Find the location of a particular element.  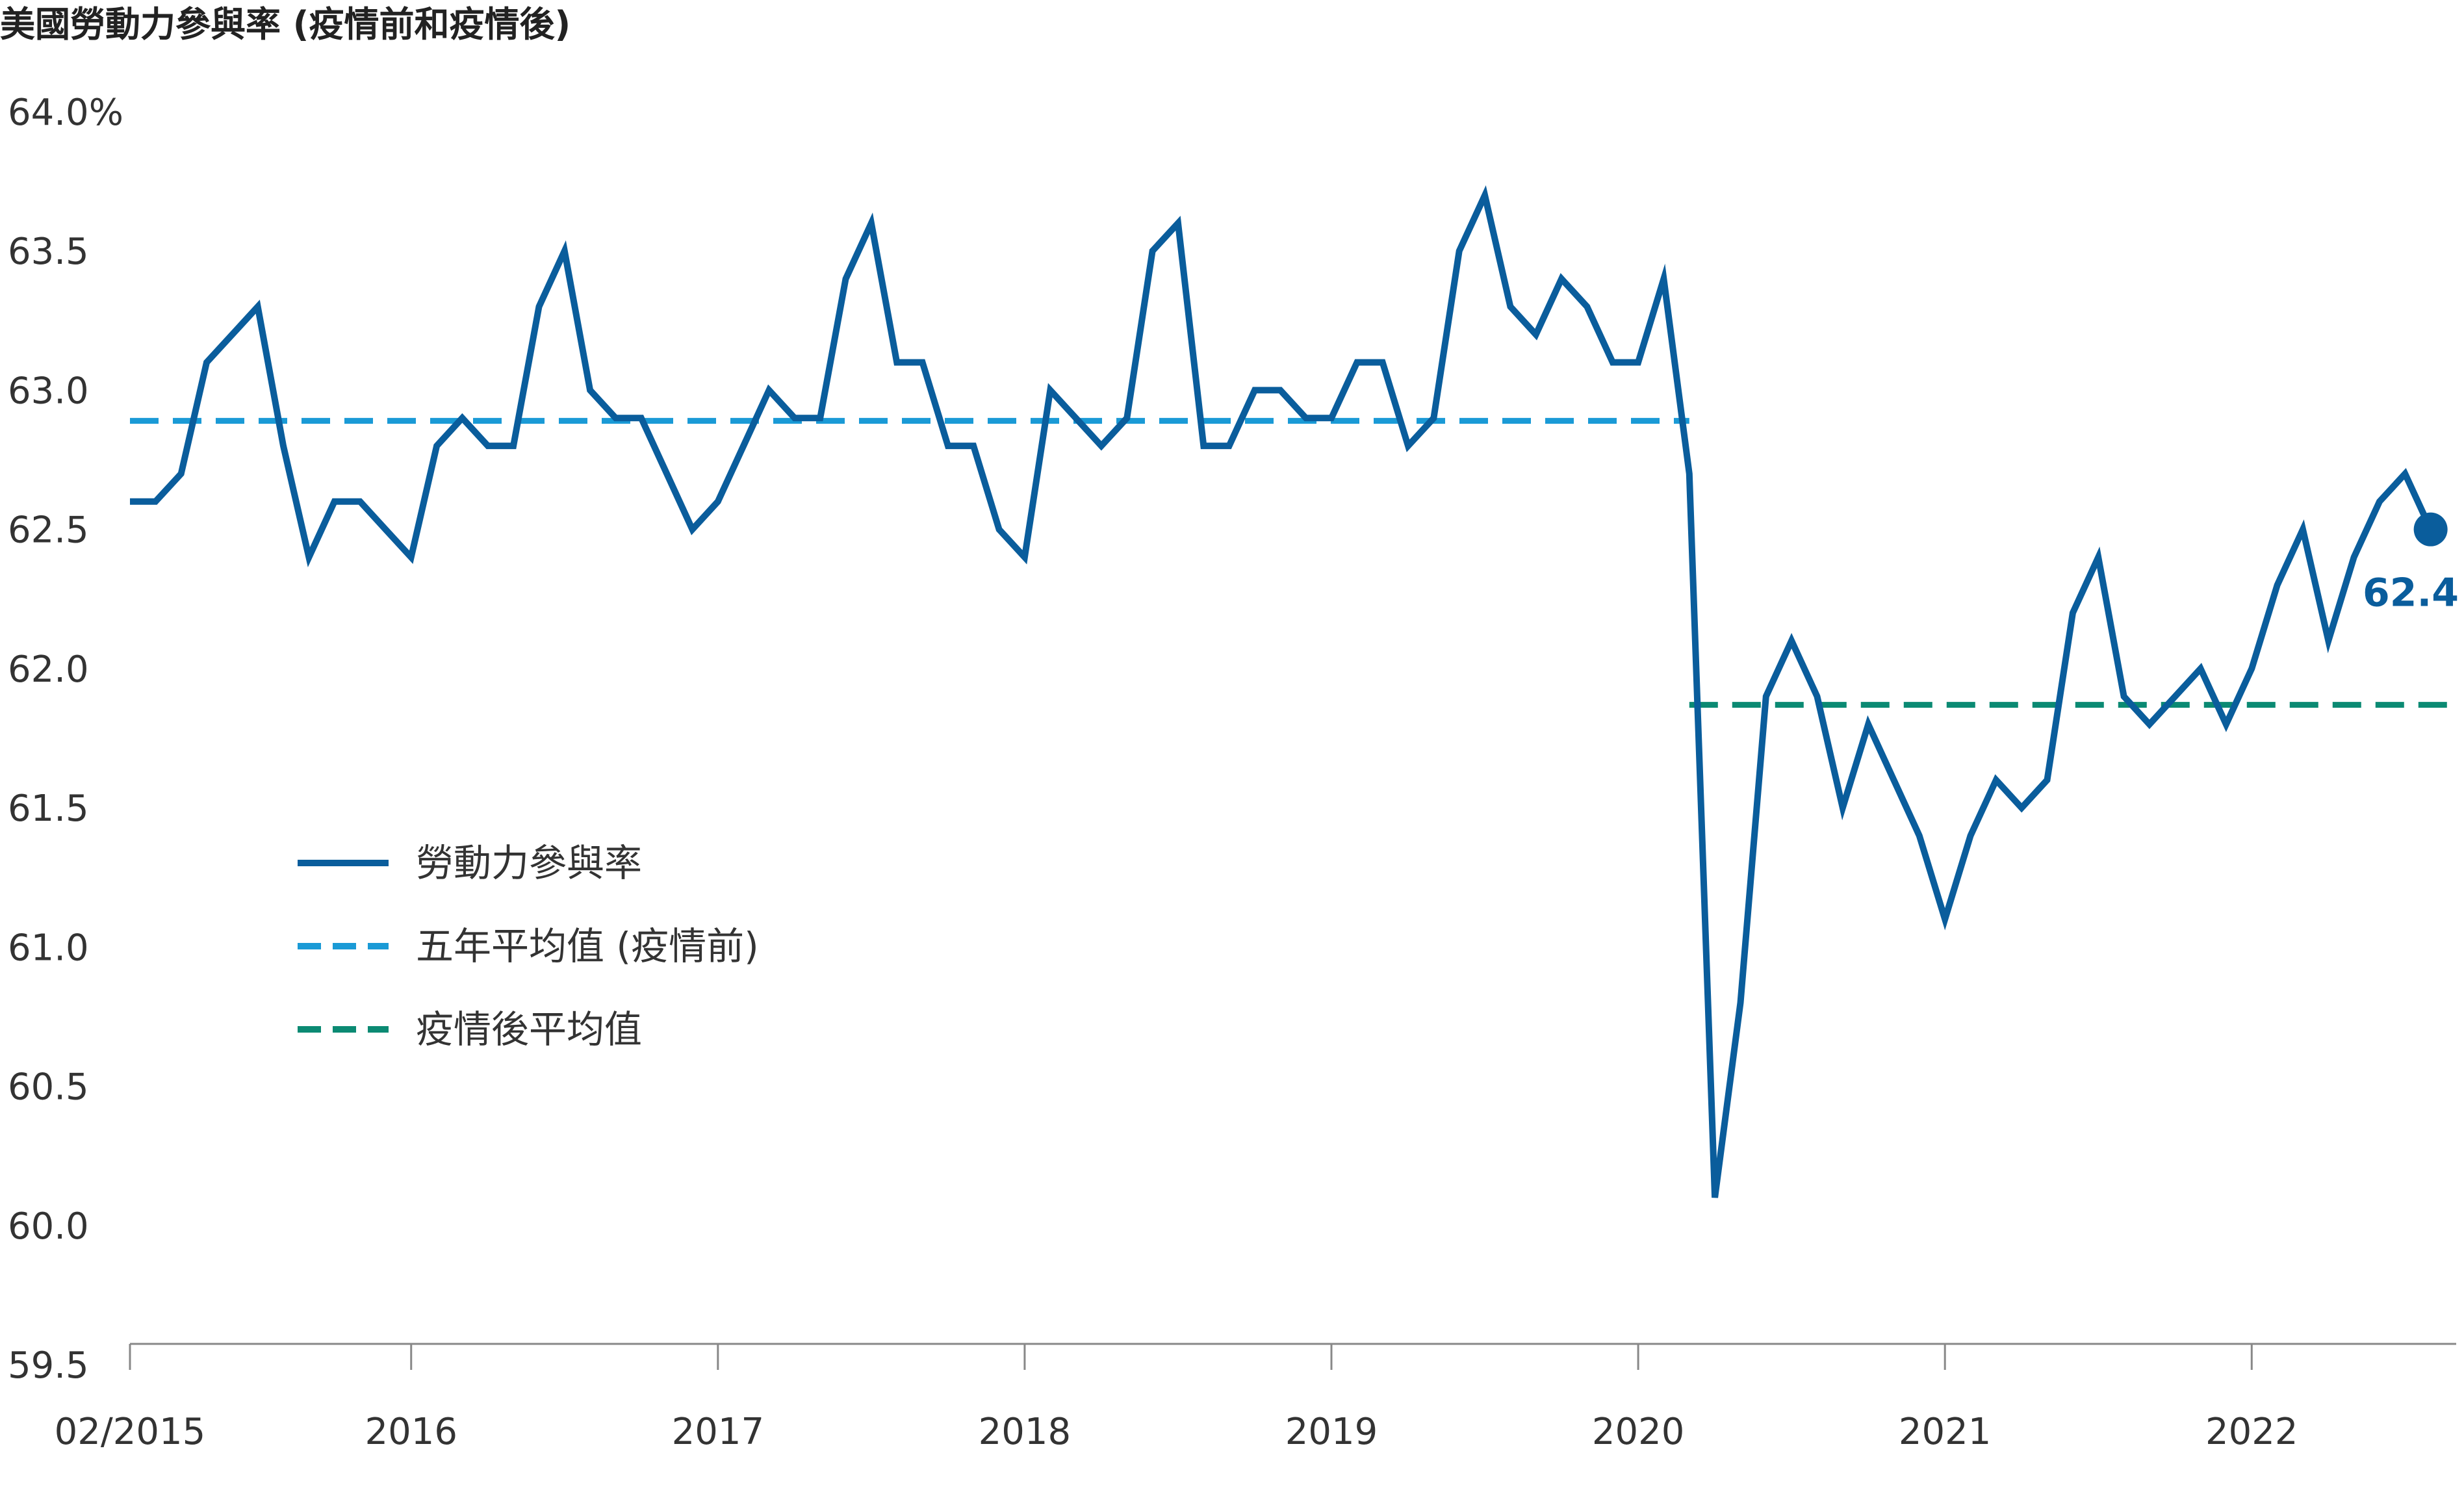

y-tick-label: 62.0 is located at coordinates (48, 670).